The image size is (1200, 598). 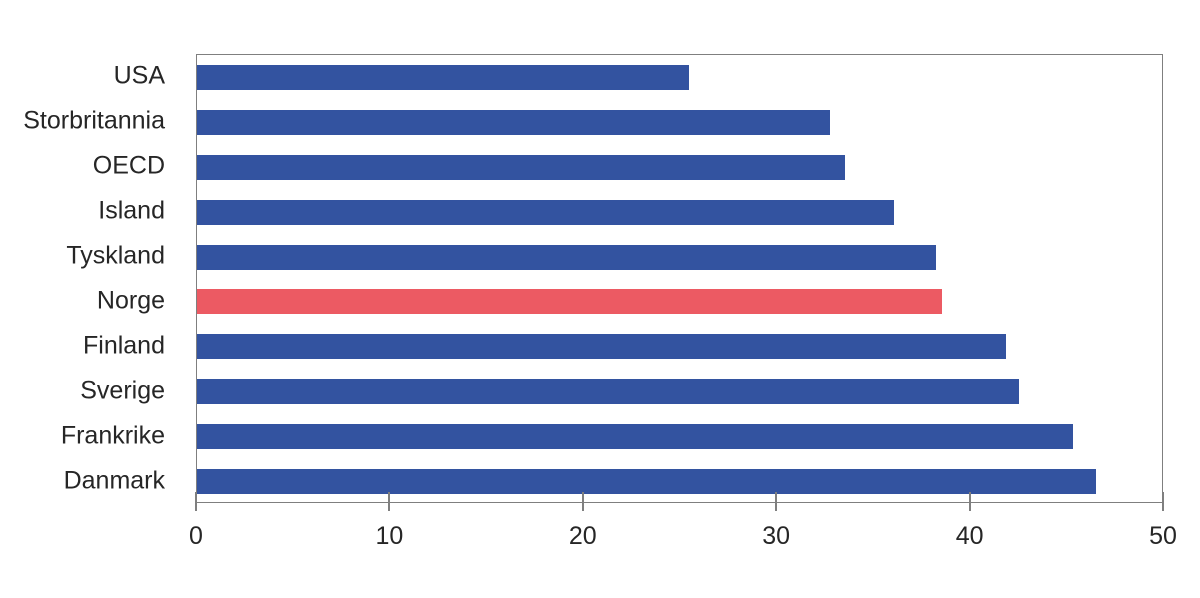 I want to click on bar-oecd, so click(x=521, y=167).